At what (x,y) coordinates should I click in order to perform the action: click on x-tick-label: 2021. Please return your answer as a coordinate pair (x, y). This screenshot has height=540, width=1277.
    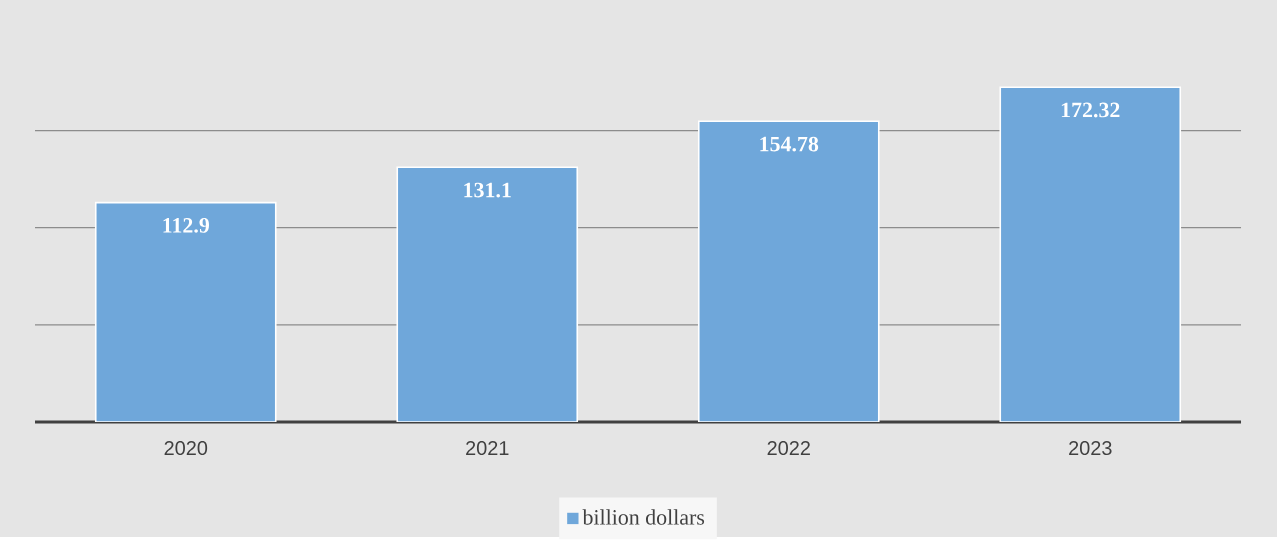
    Looking at the image, I should click on (487, 448).